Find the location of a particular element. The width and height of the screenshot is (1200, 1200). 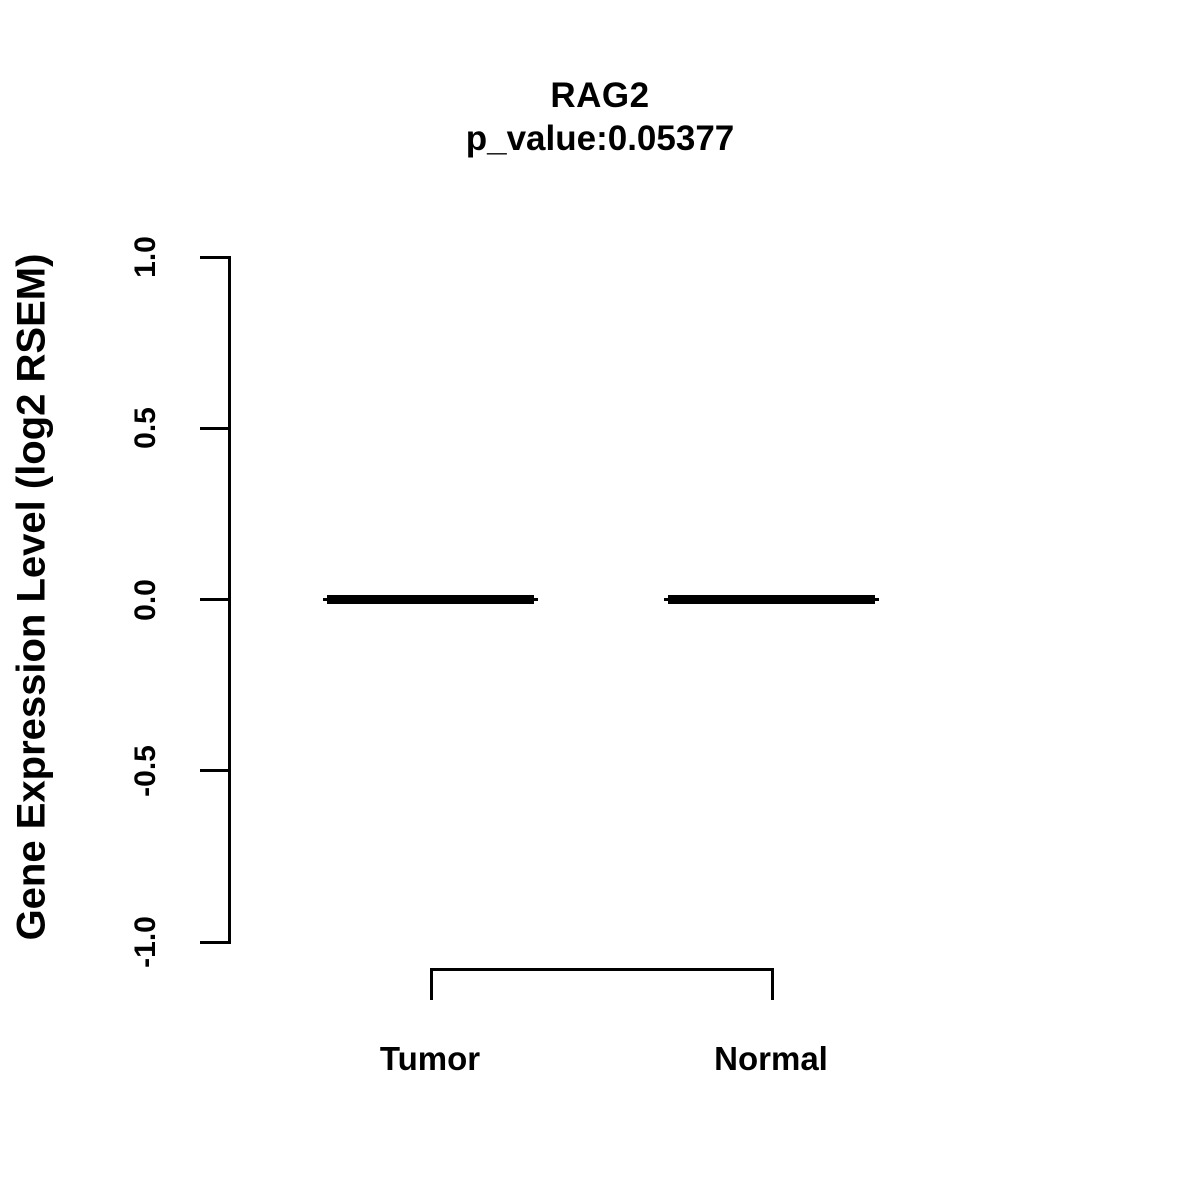

y-axis-title: Gene Expression Level (log2 RSEM) is located at coordinates (31, 597).